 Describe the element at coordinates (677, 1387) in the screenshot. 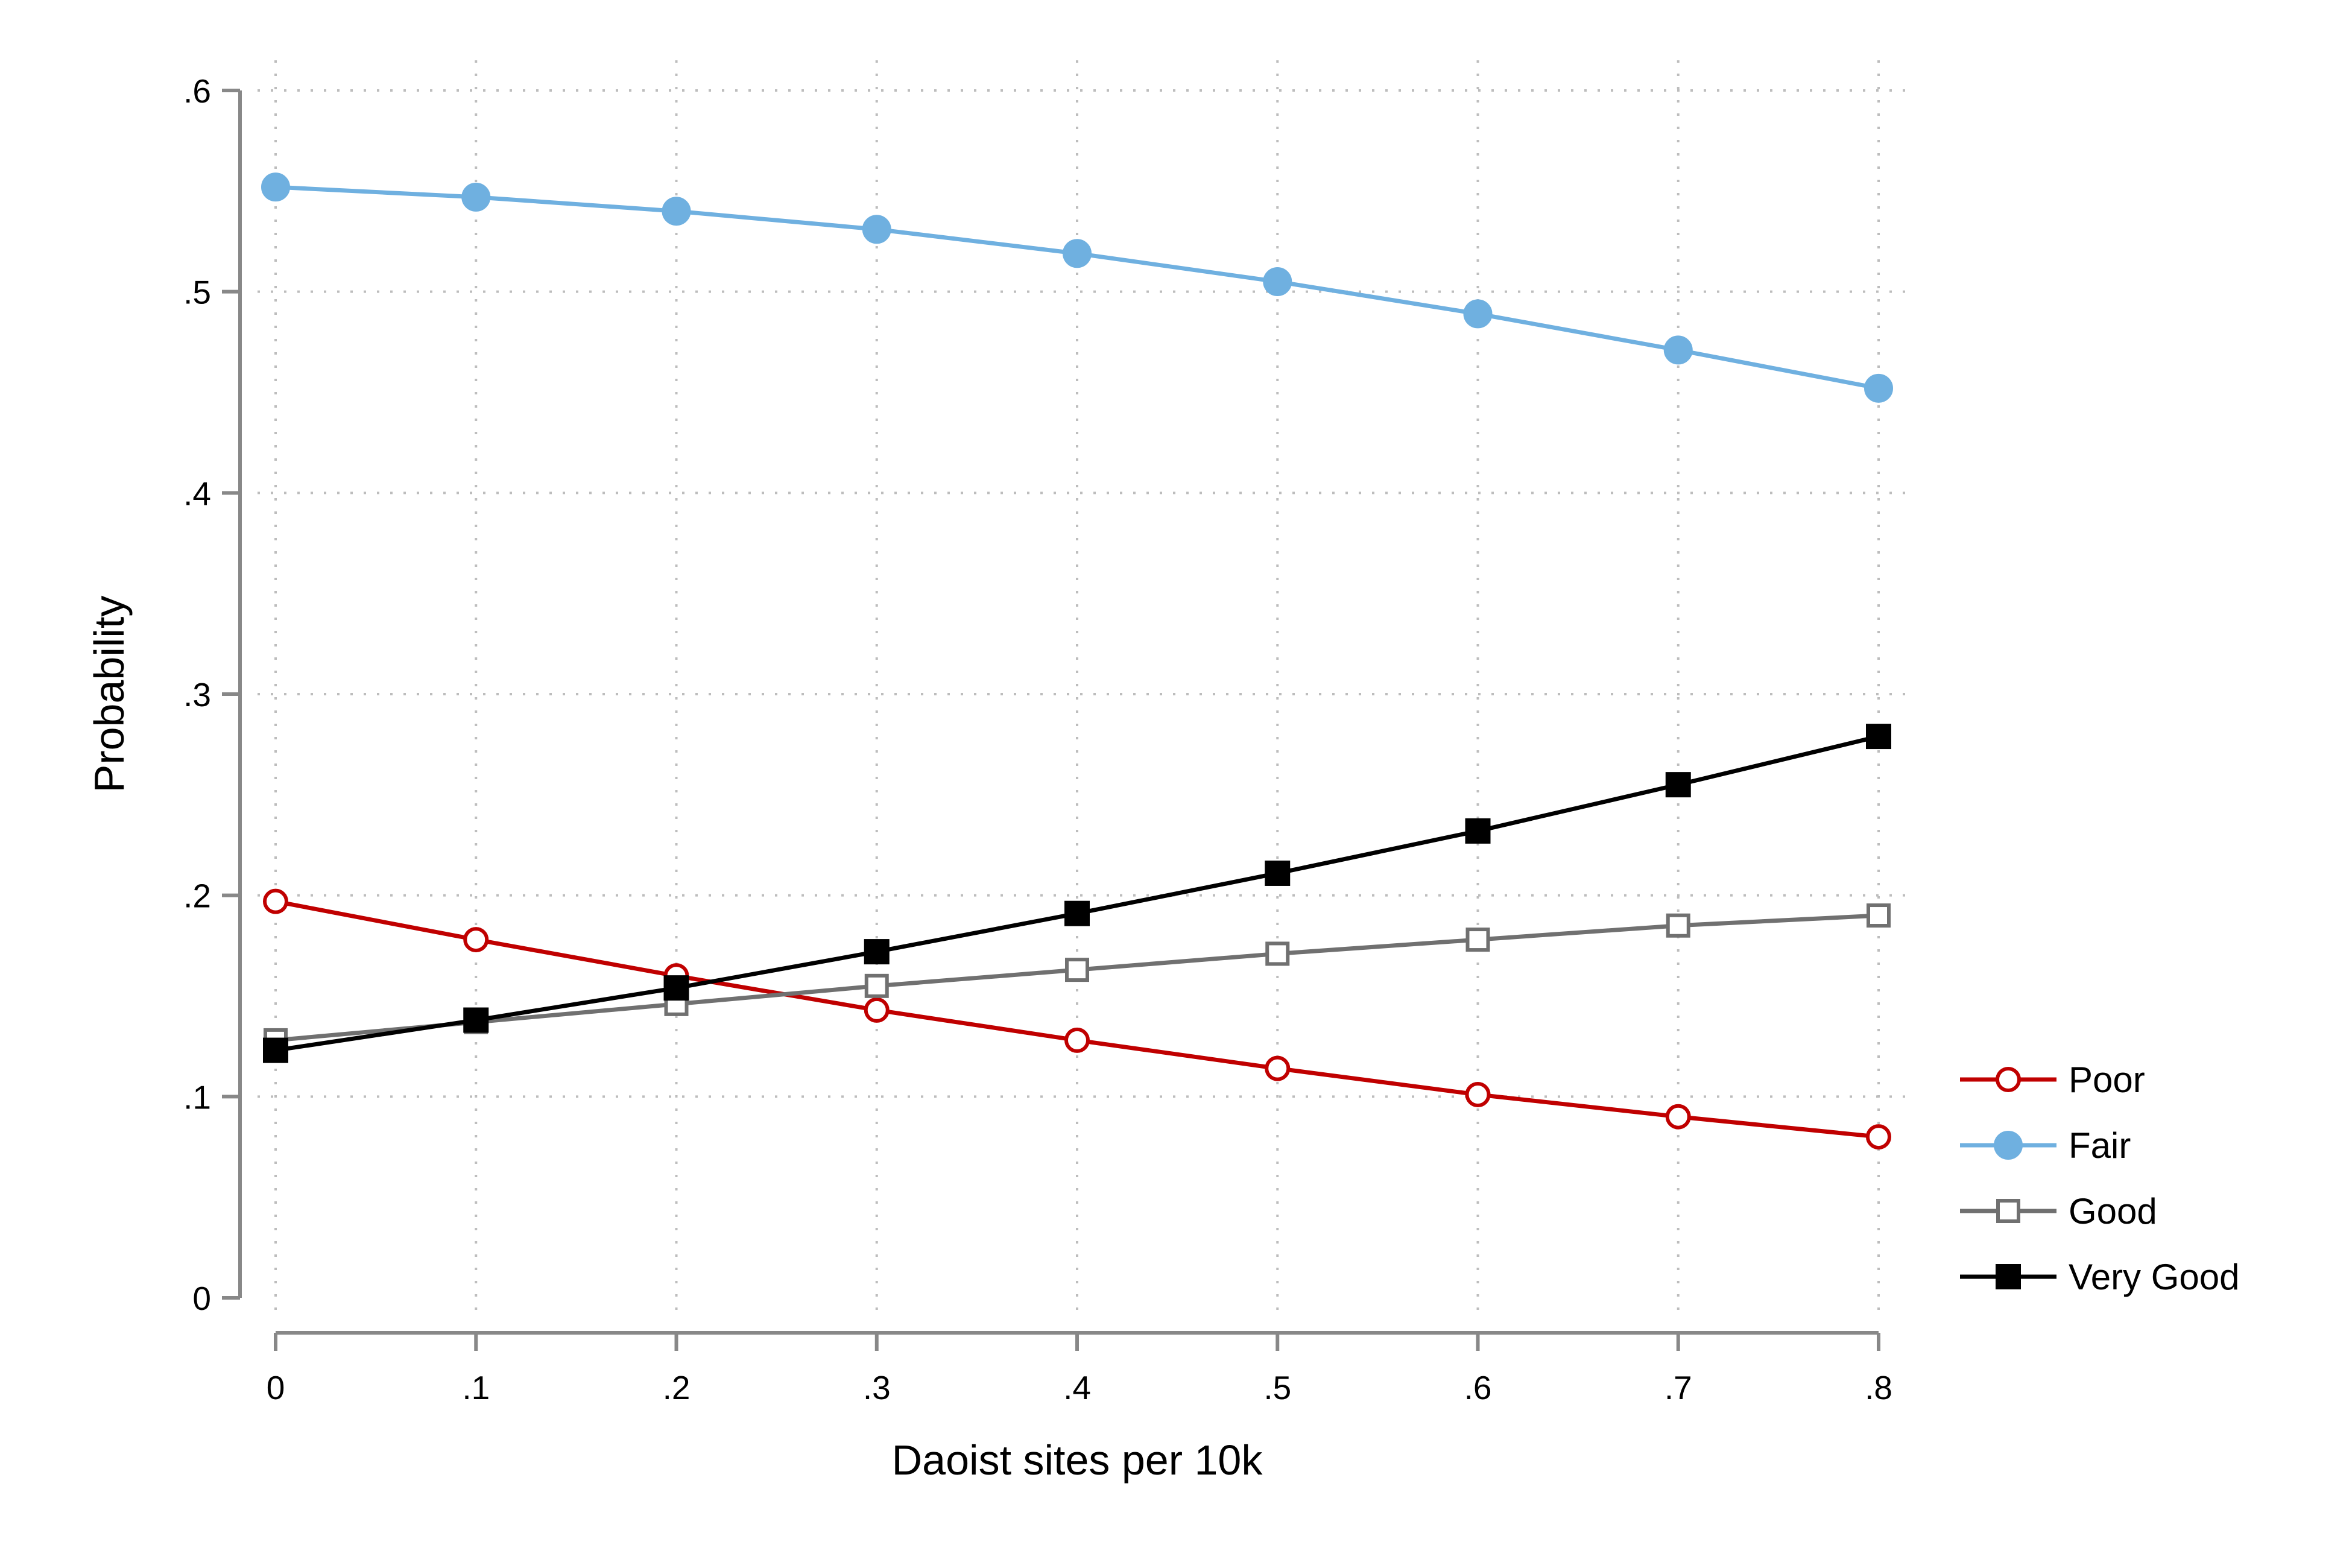

I see `x-tick-label: .2` at that location.